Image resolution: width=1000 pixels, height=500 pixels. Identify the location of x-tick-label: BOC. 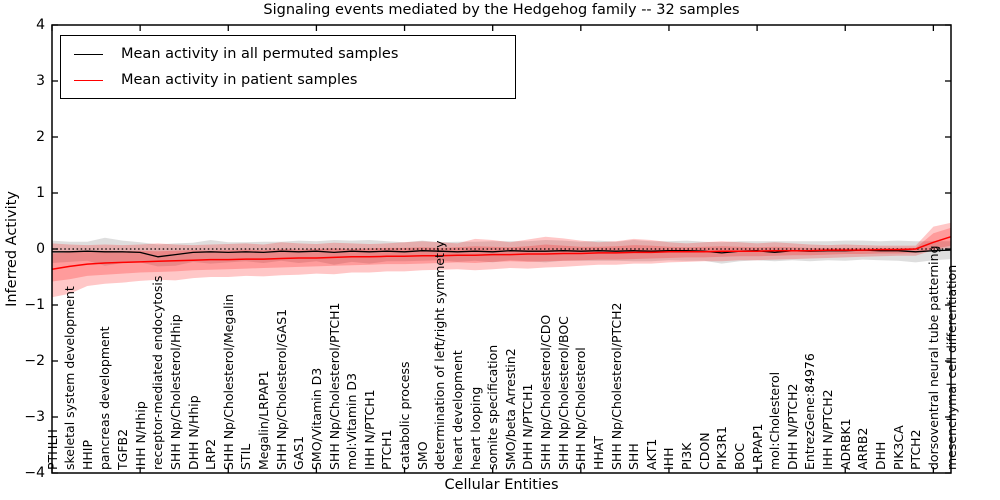
(739, 456).